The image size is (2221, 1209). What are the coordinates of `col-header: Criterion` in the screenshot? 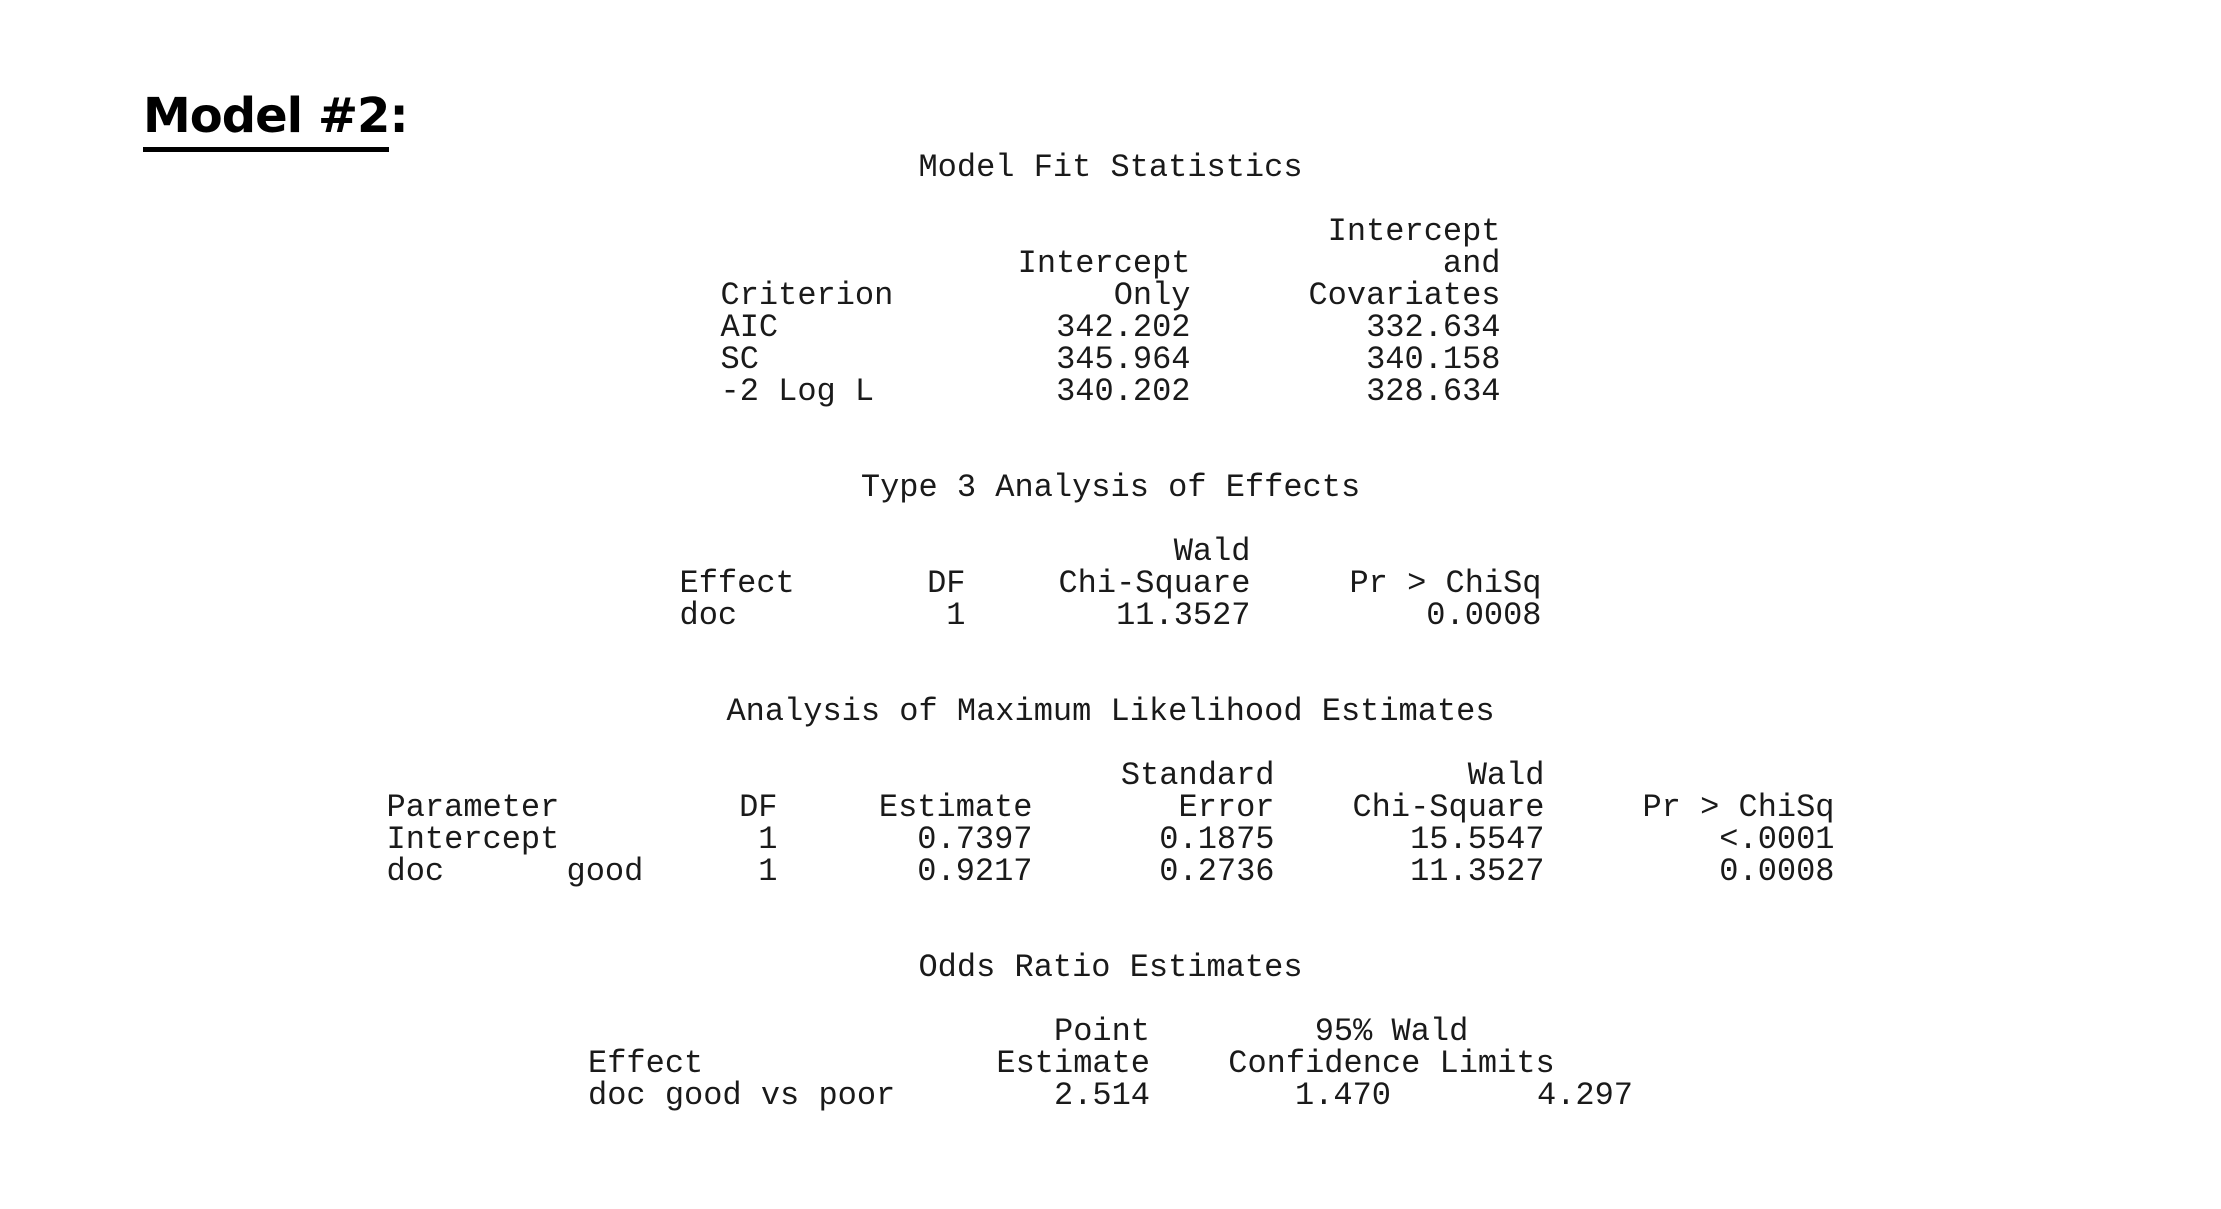 It's located at (807, 295).